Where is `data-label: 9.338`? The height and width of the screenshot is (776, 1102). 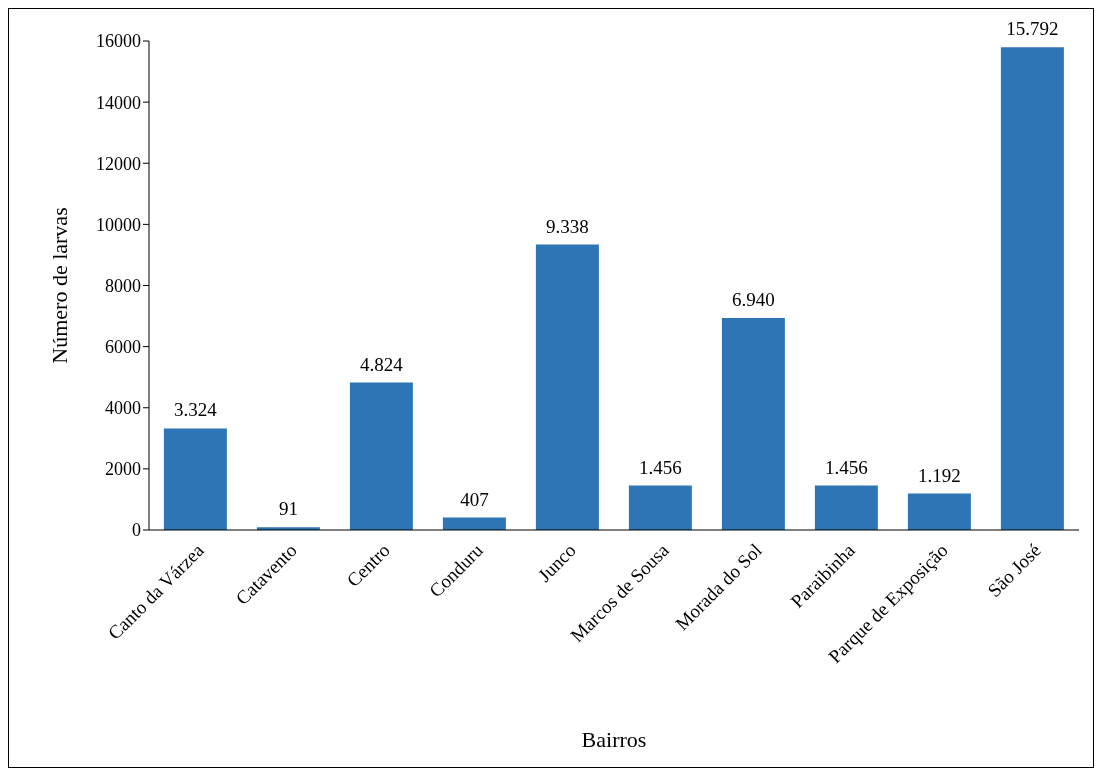 data-label: 9.338 is located at coordinates (567, 226).